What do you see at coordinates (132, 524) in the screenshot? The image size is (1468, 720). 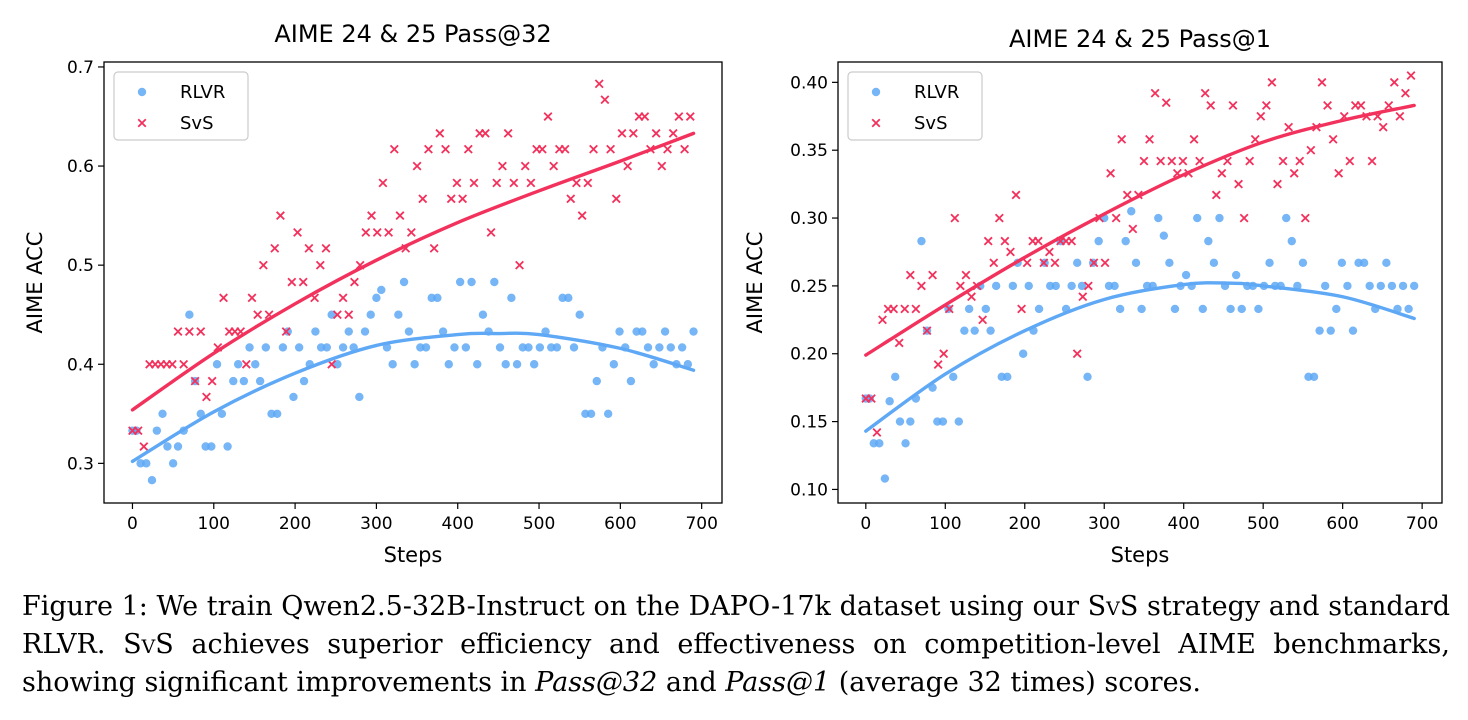 I see `x-tick-label: 0` at bounding box center [132, 524].